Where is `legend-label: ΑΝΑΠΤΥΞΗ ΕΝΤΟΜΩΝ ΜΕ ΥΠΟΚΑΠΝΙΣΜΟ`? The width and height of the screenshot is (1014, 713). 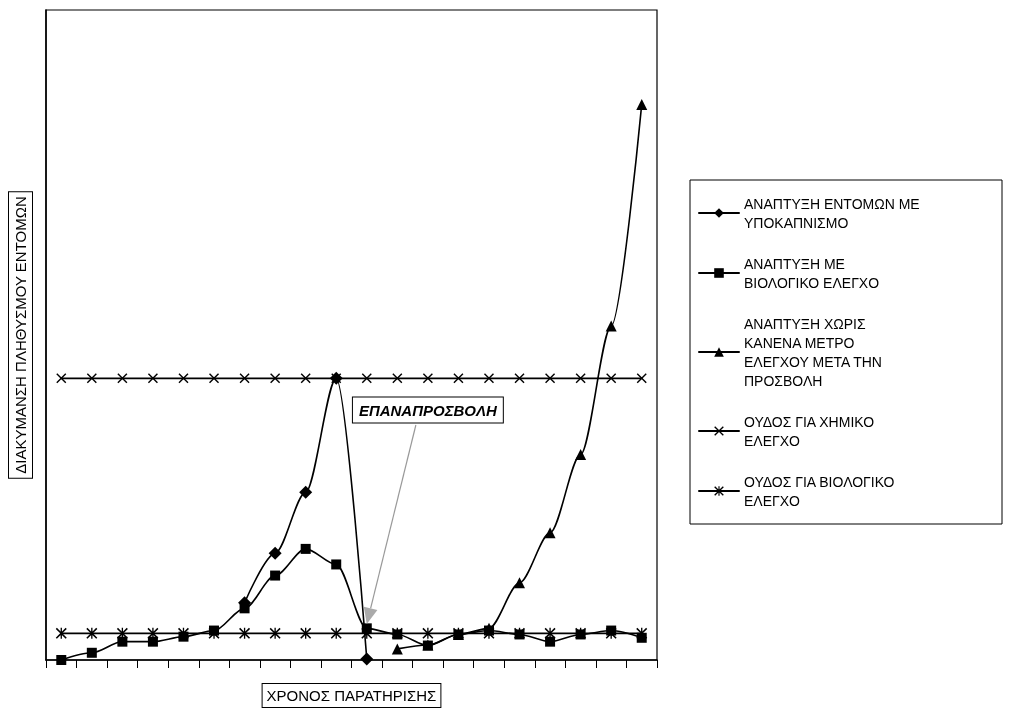
legend-label: ΑΝΑΠΤΥΞΗ ΕΝΤΟΜΩΝ ΜΕ ΥΠΟΚΑΠΝΙΣΜΟ is located at coordinates (834, 213).